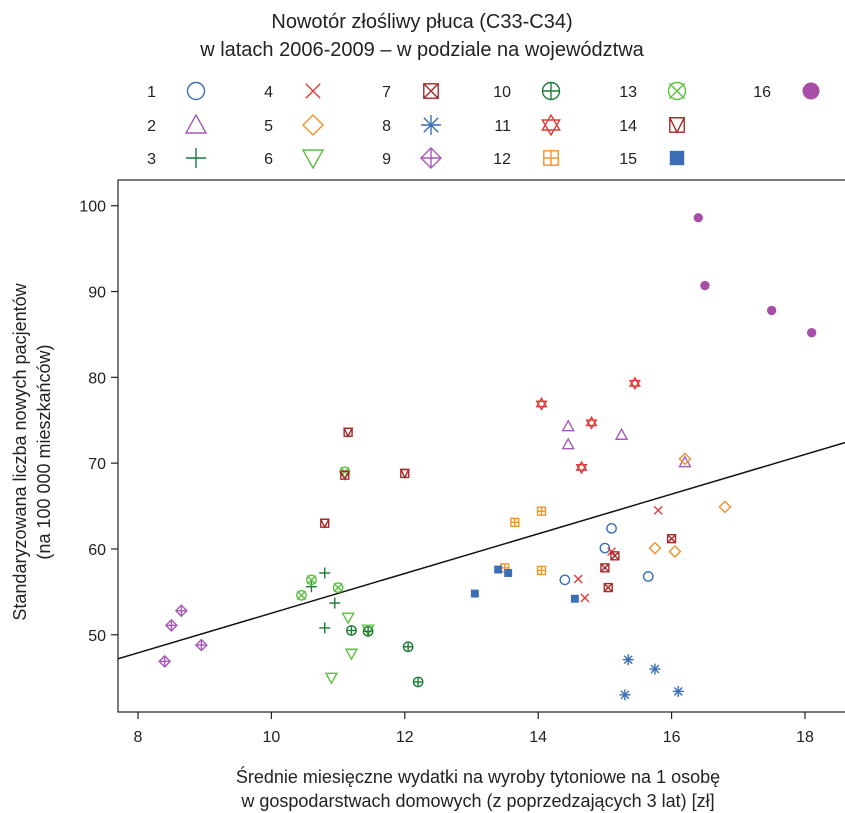 The image size is (845, 813). I want to click on legend-label: 15, so click(628, 159).